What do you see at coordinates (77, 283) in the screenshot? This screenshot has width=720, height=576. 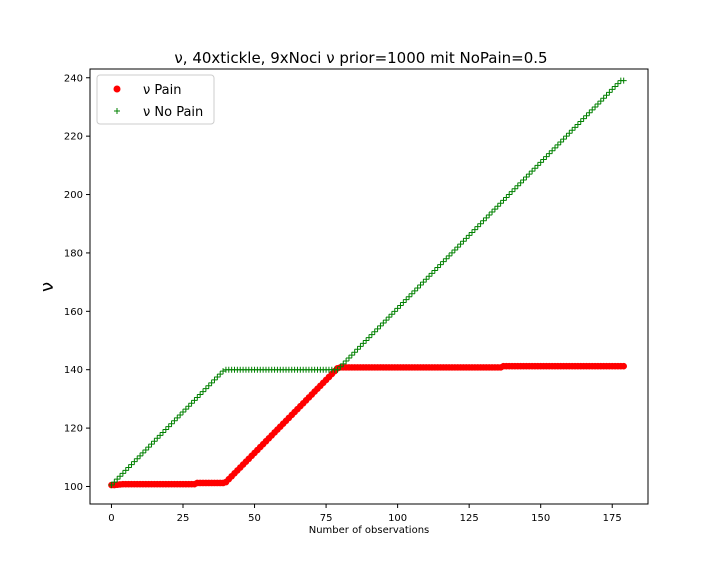 I see `y-axis: 100 120 140 160 180 200 220 240` at bounding box center [77, 283].